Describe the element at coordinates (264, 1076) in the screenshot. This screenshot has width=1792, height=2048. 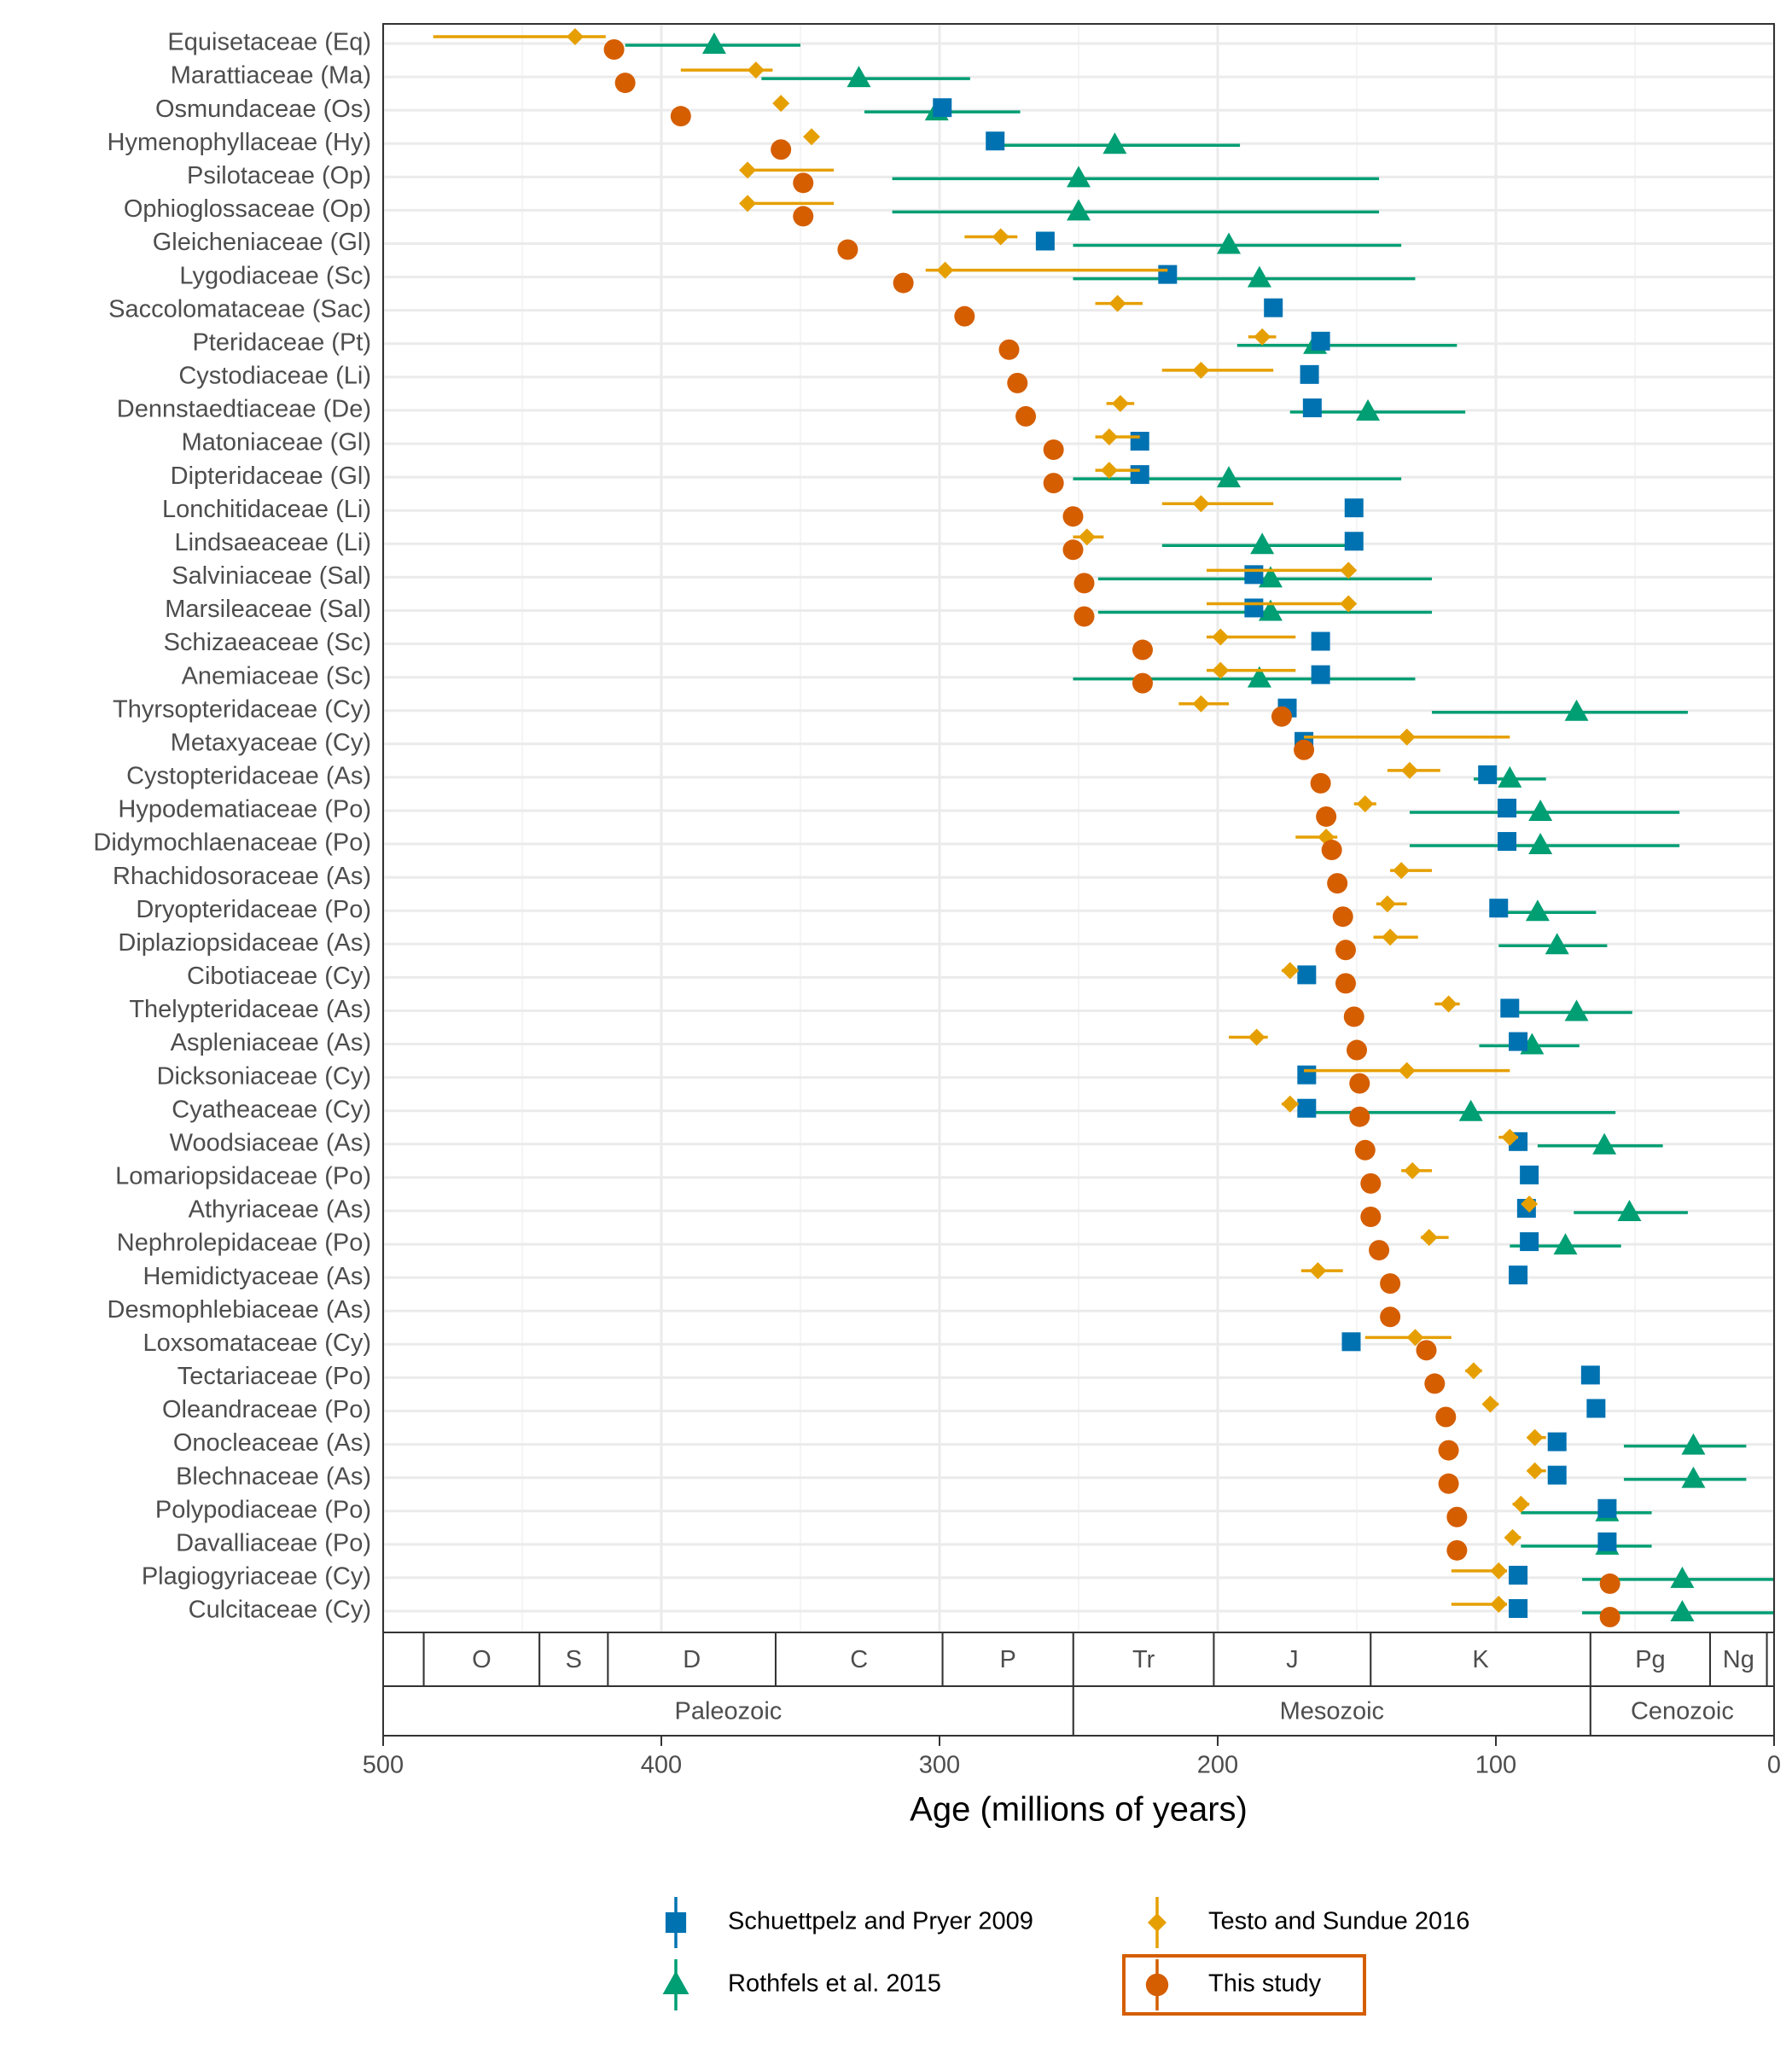
I see `y-tick-label: Dicksoniaceae (Cy)` at that location.